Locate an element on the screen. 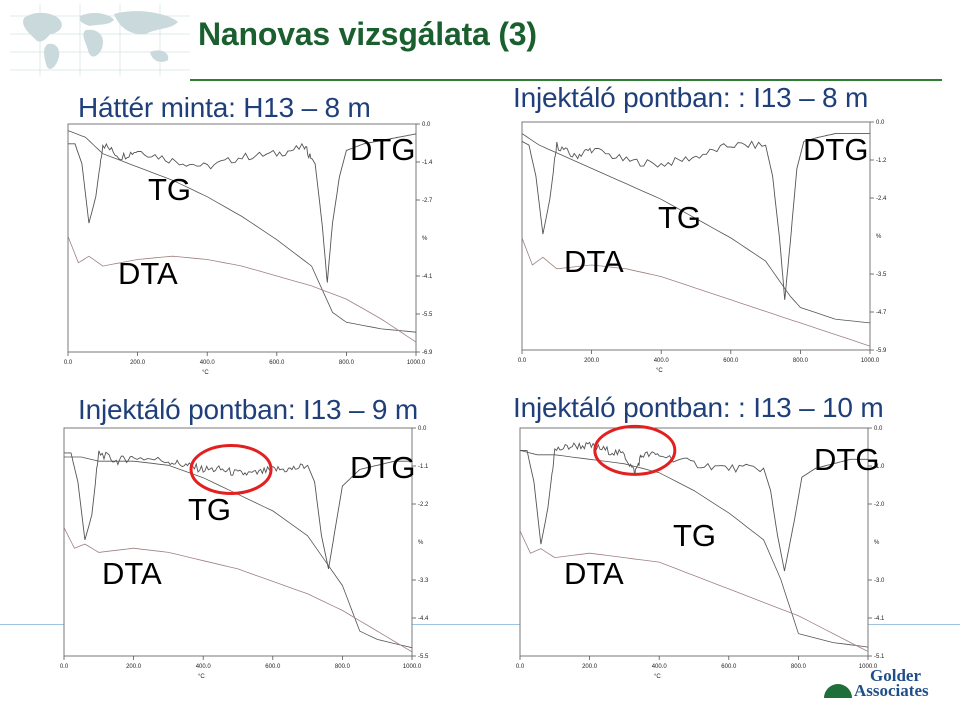  slide-title: Nanovas vizsgálata (3) is located at coordinates (367, 34).